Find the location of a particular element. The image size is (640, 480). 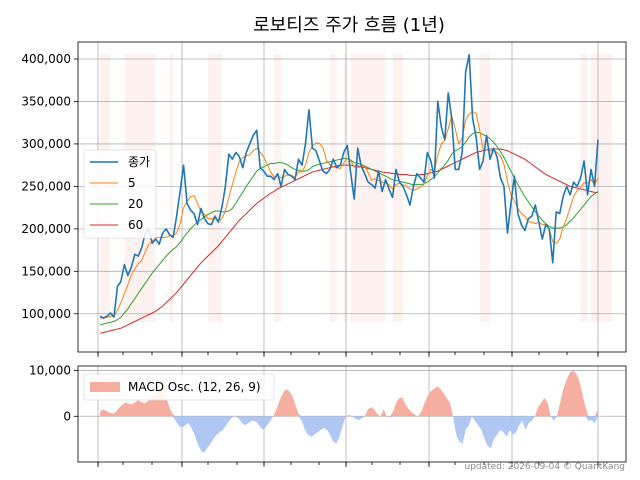

macd-legend-box is located at coordinates (179, 387).